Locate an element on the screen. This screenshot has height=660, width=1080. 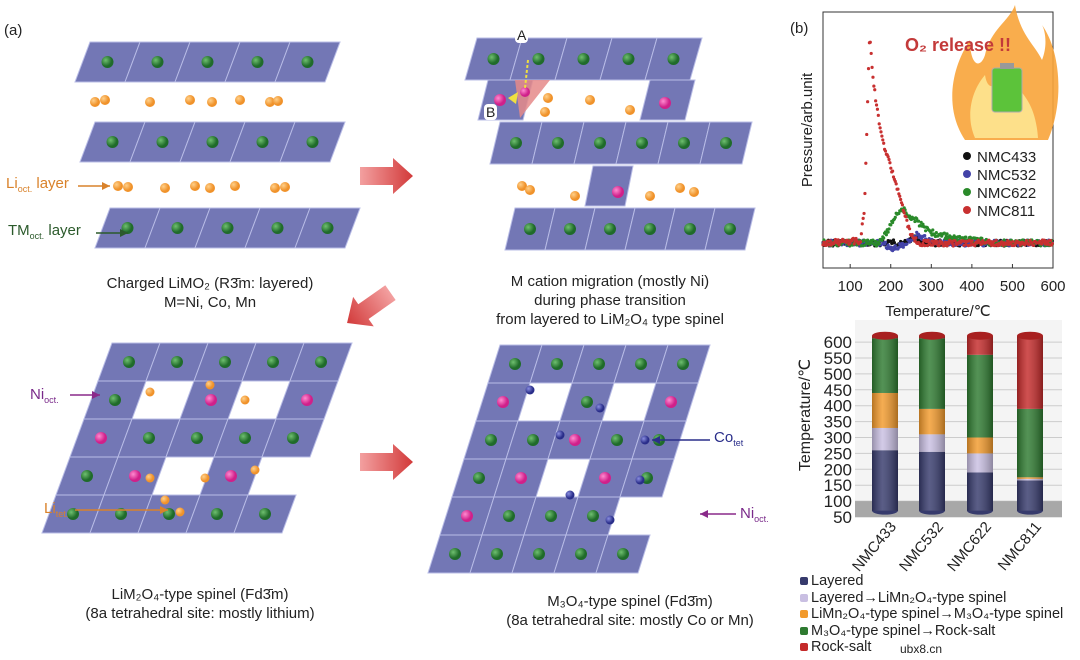
y-tick-label: 550 is located at coordinates (838, 358).